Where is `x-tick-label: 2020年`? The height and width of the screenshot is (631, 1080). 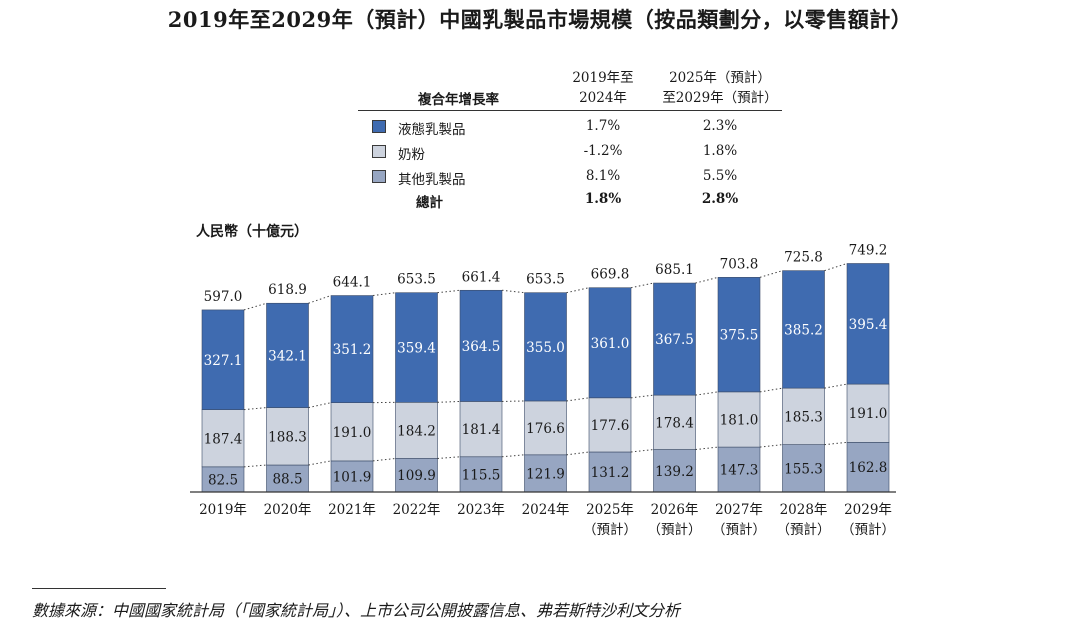 x-tick-label: 2020年 is located at coordinates (288, 510).